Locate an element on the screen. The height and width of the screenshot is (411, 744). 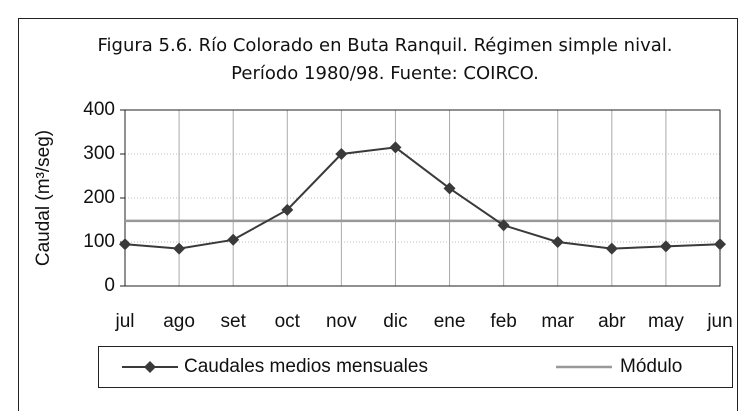
legend-marker is located at coordinates (150, 367).